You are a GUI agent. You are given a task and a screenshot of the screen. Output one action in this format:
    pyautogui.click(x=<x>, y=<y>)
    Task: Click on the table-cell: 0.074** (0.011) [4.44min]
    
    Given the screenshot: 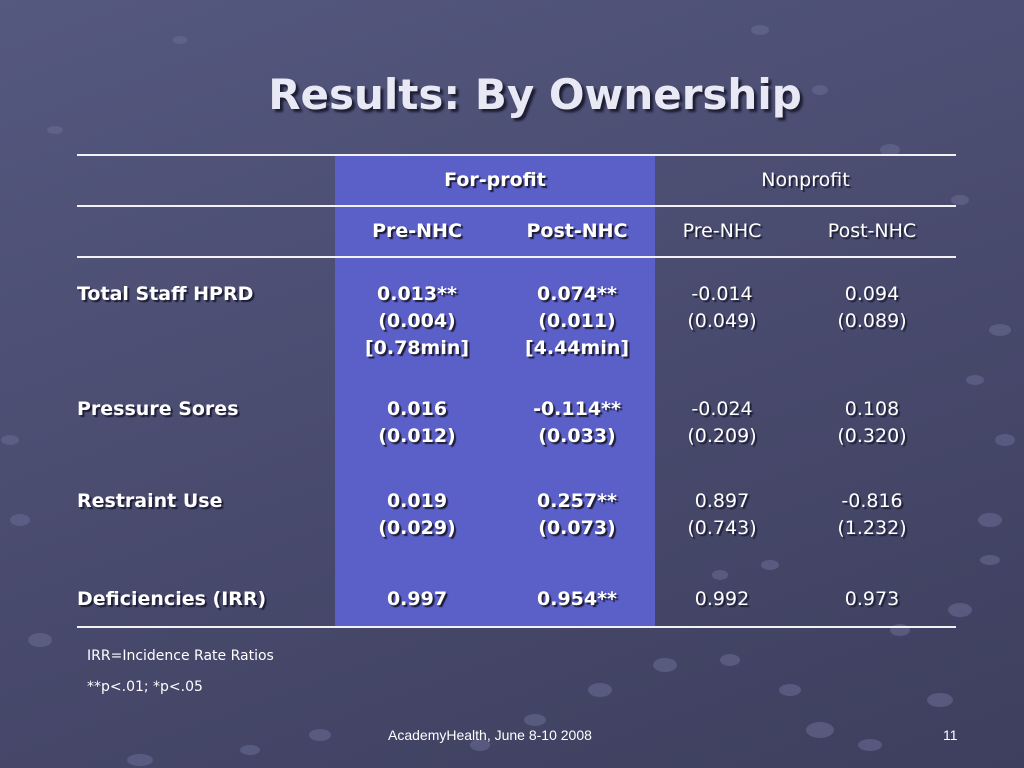 What is the action you would take?
    pyautogui.click(x=577, y=321)
    